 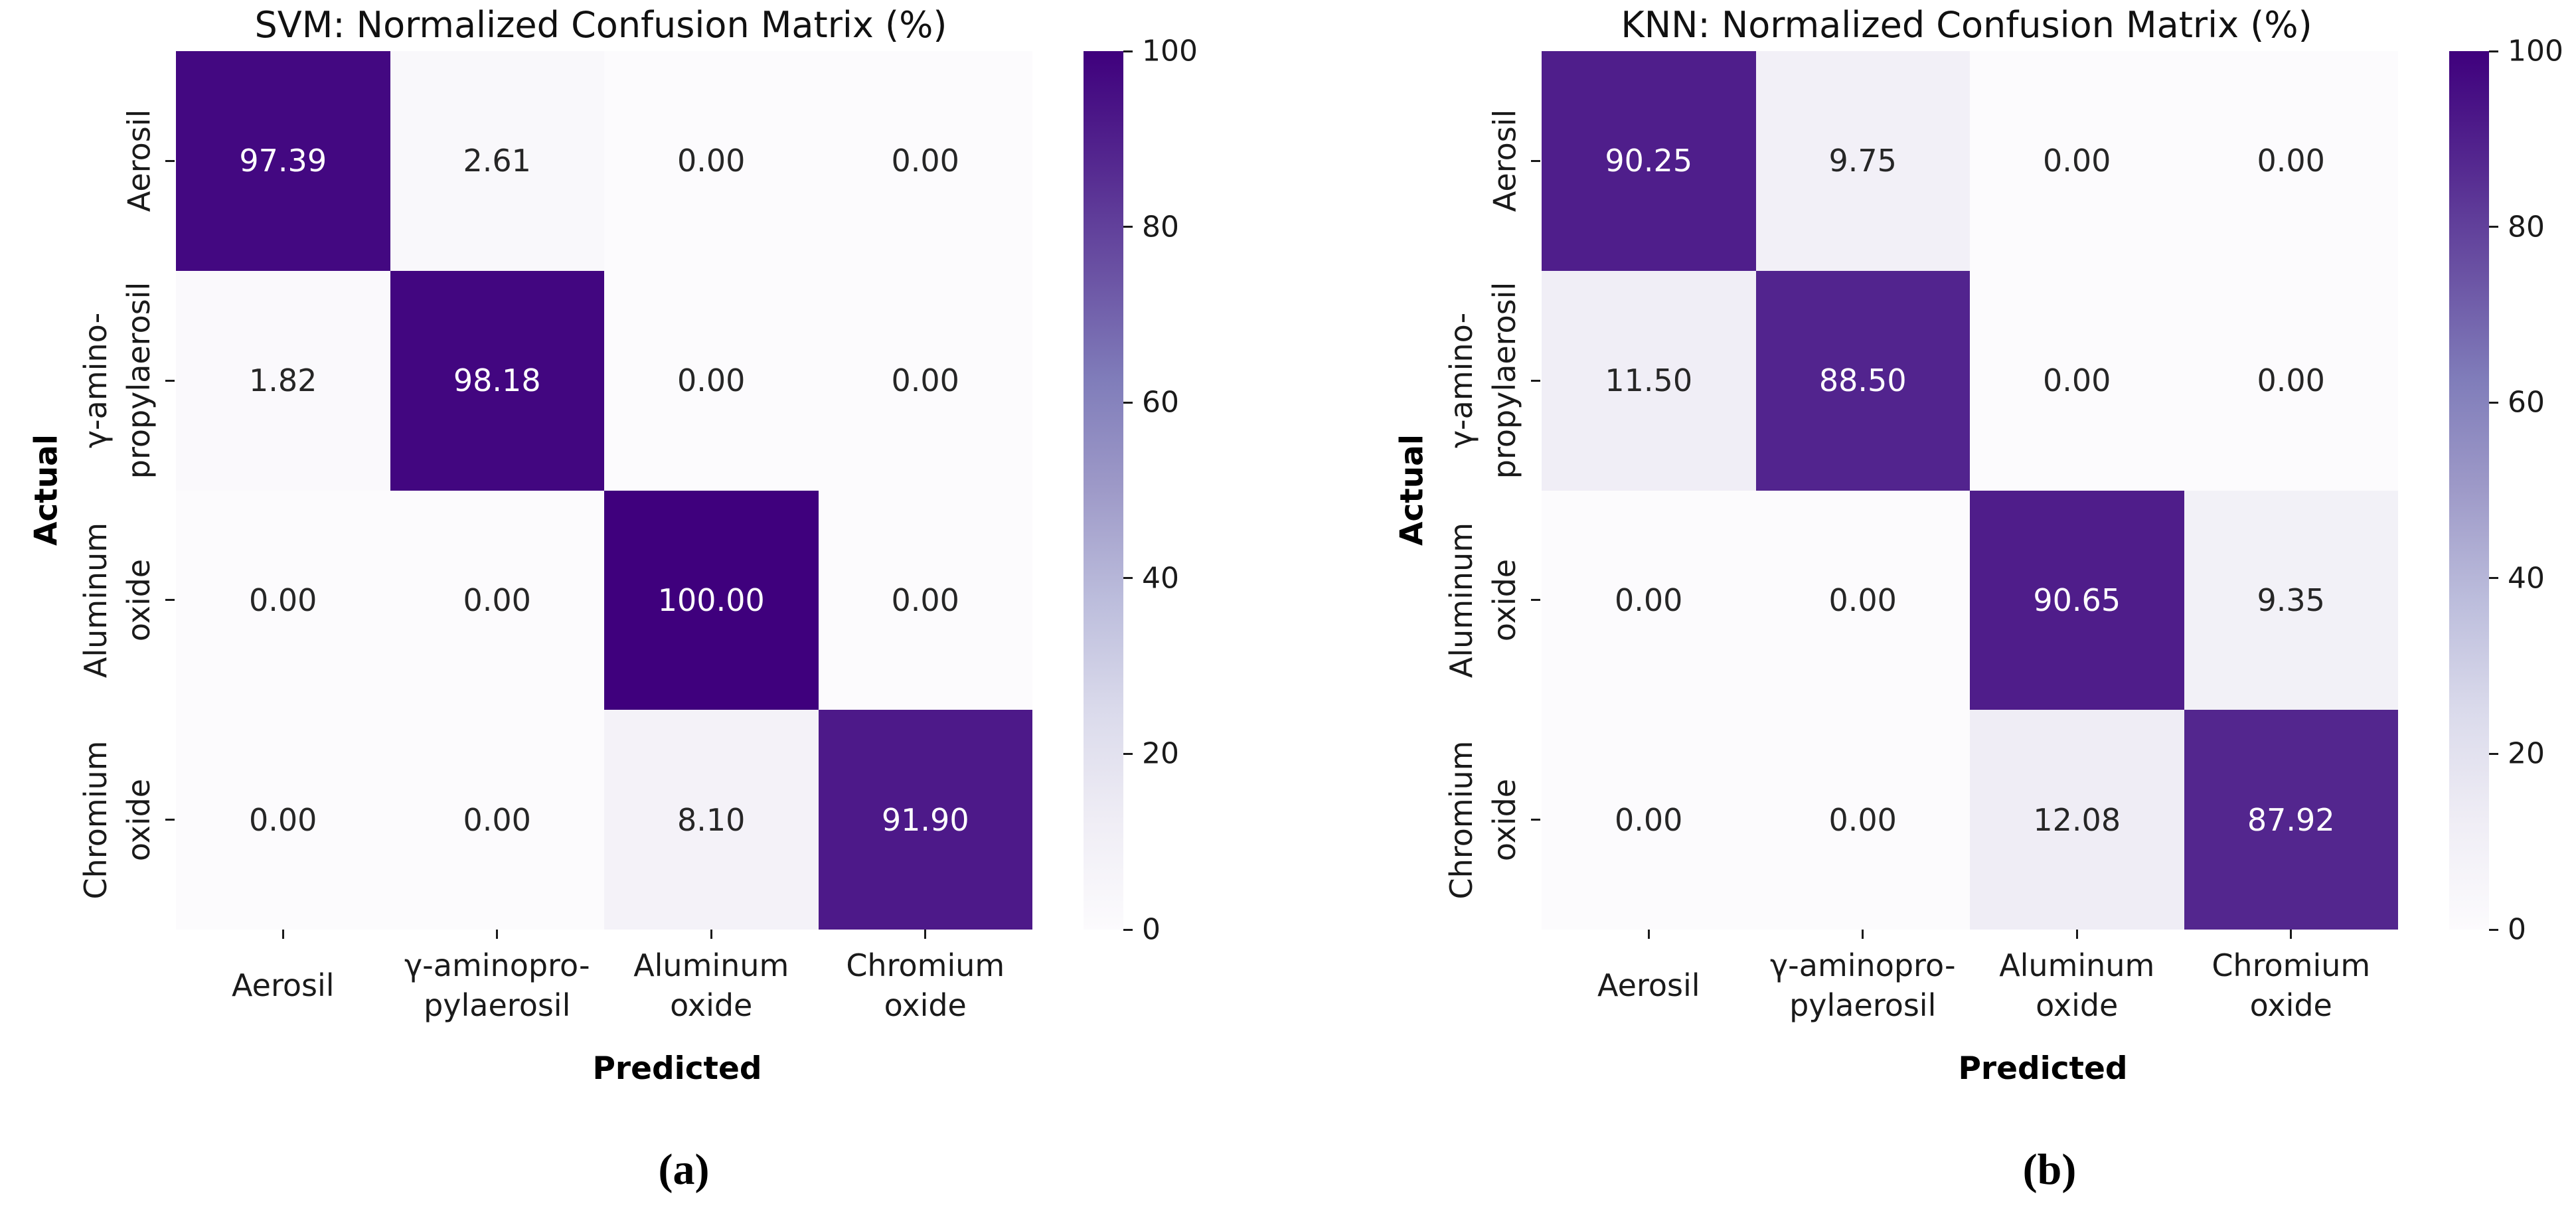 I want to click on matrix-cell: 90.65, so click(x=2077, y=600).